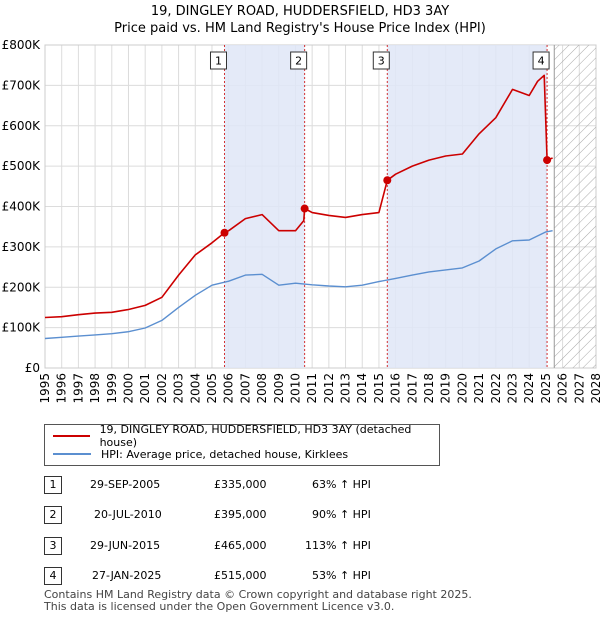 The height and width of the screenshot is (620, 600). I want to click on x-tick-label: 1996, so click(62, 388).